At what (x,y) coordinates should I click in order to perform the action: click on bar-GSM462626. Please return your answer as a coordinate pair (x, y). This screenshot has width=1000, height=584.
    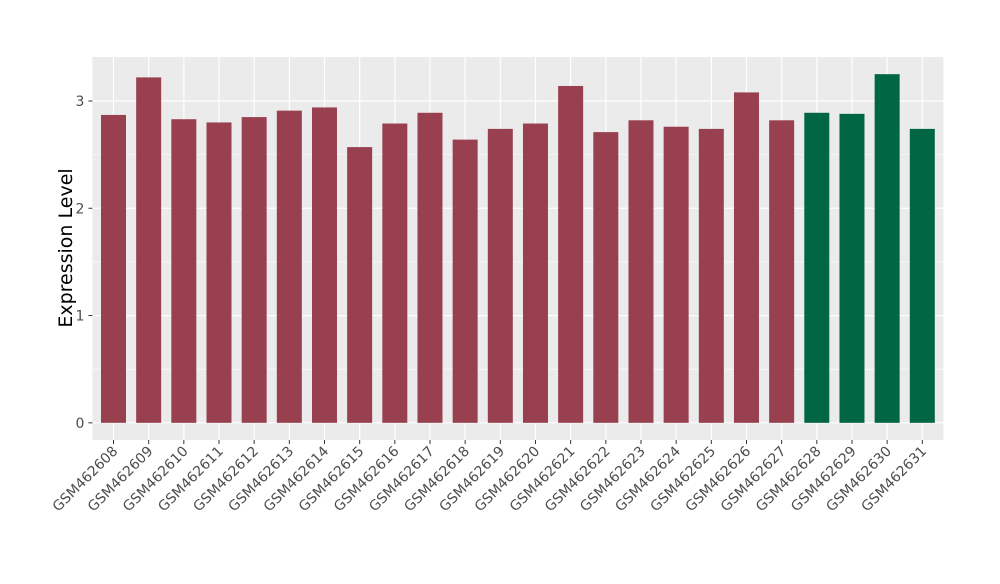
    Looking at the image, I should click on (746, 257).